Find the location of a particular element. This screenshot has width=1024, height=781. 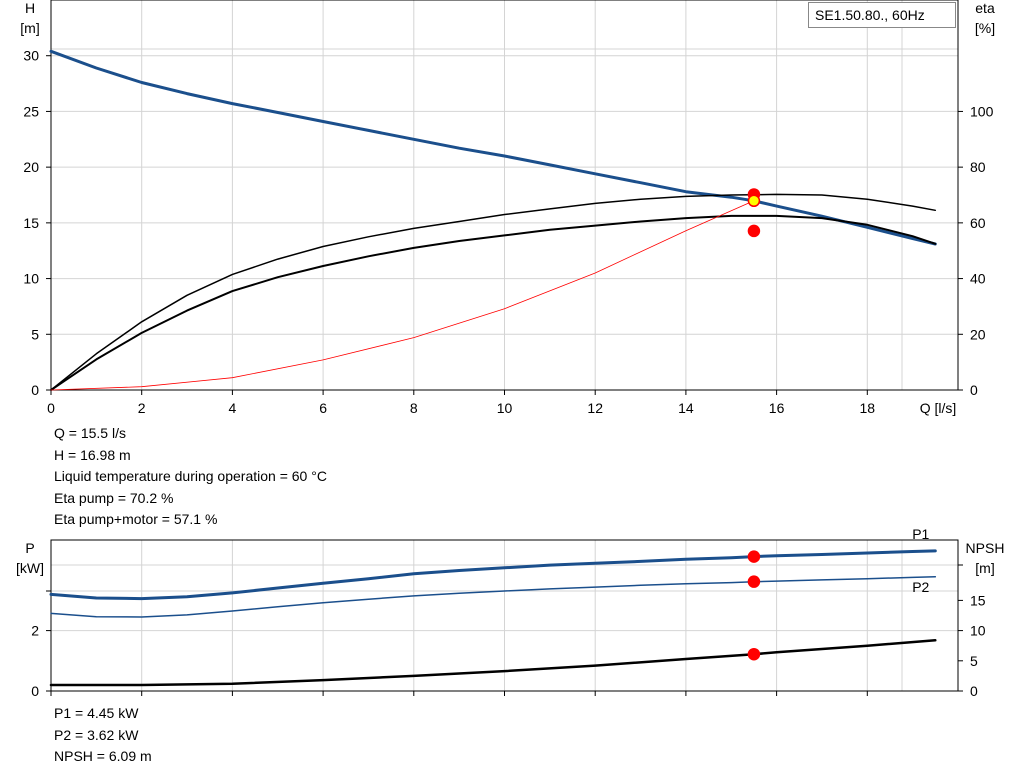

y2-tick-label: 20 is located at coordinates (978, 334).